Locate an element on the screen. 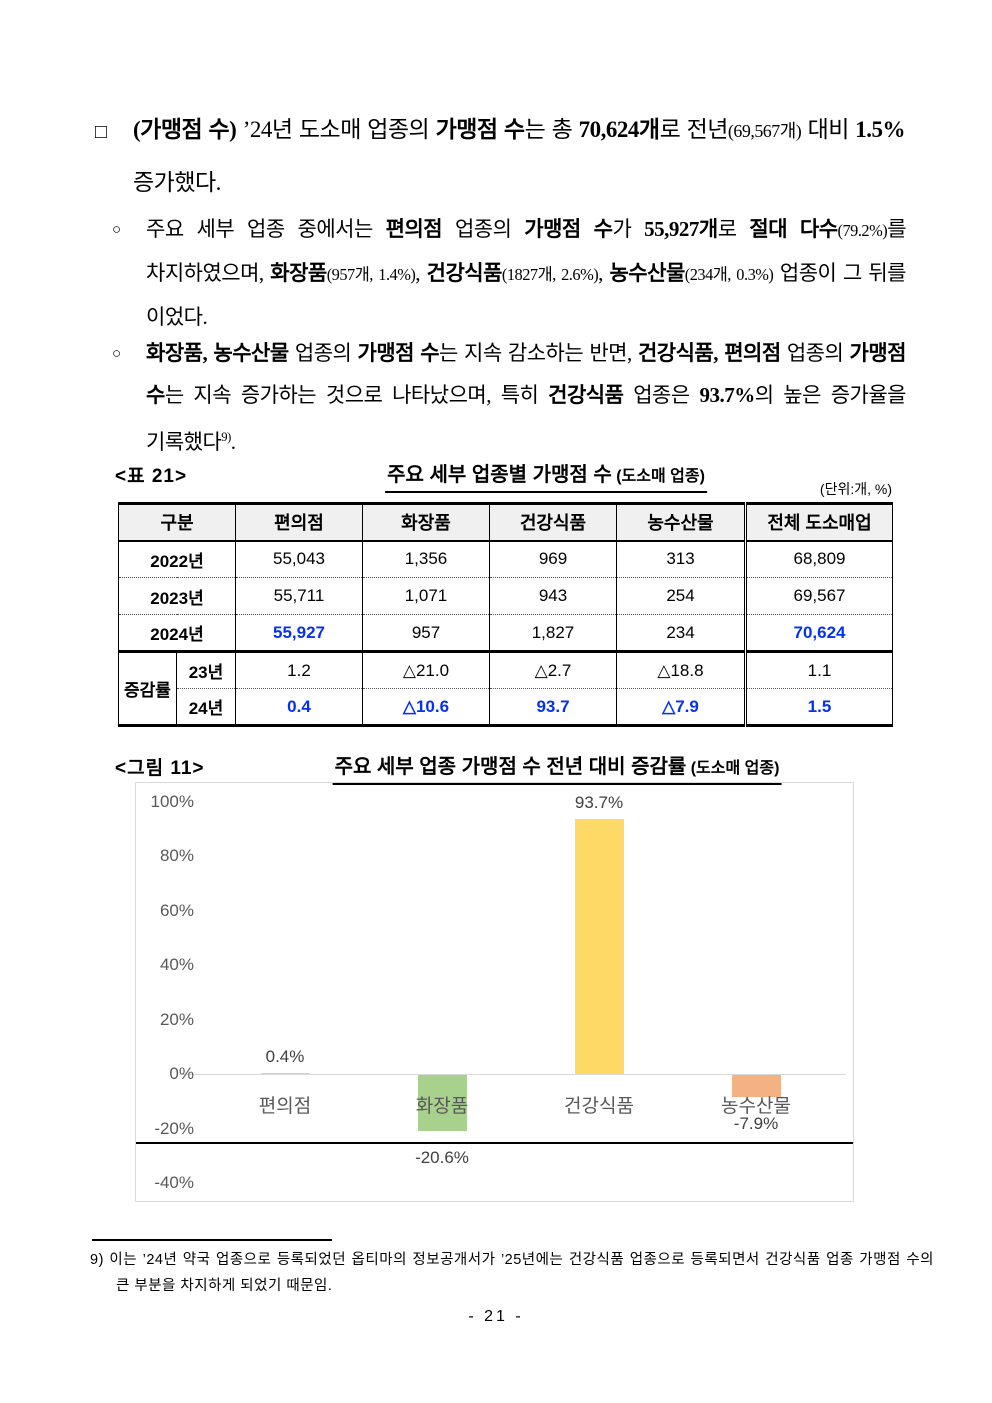 The height and width of the screenshot is (1403, 992). zero-axis-line is located at coordinates (512, 1074).